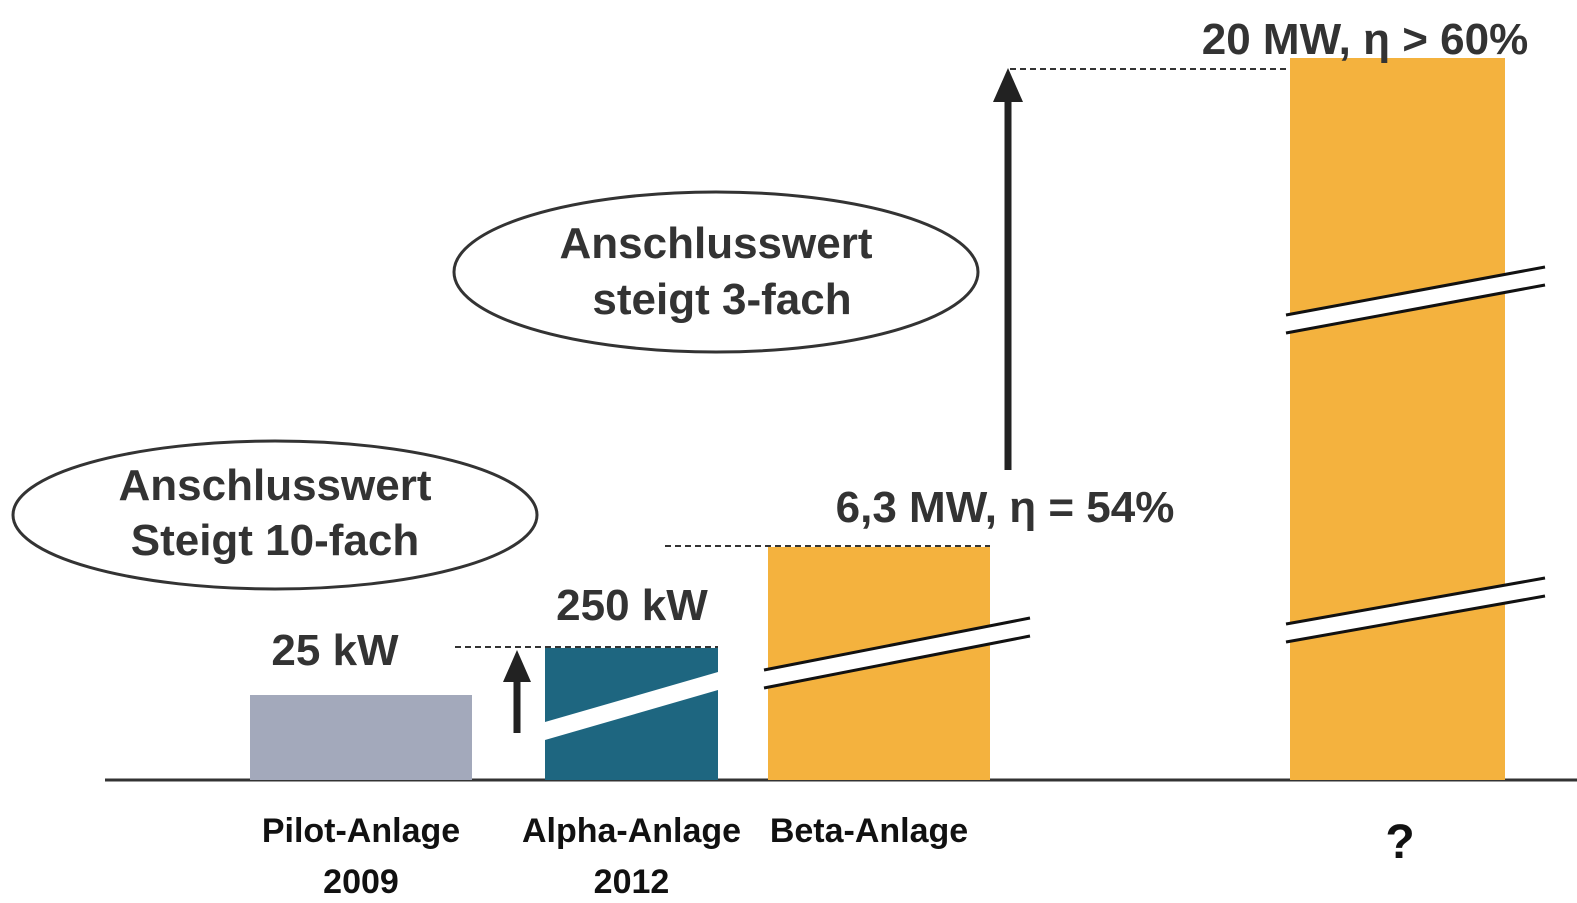 The width and height of the screenshot is (1577, 903). I want to click on value-label: 20 MW, η > 60%, so click(1365, 39).